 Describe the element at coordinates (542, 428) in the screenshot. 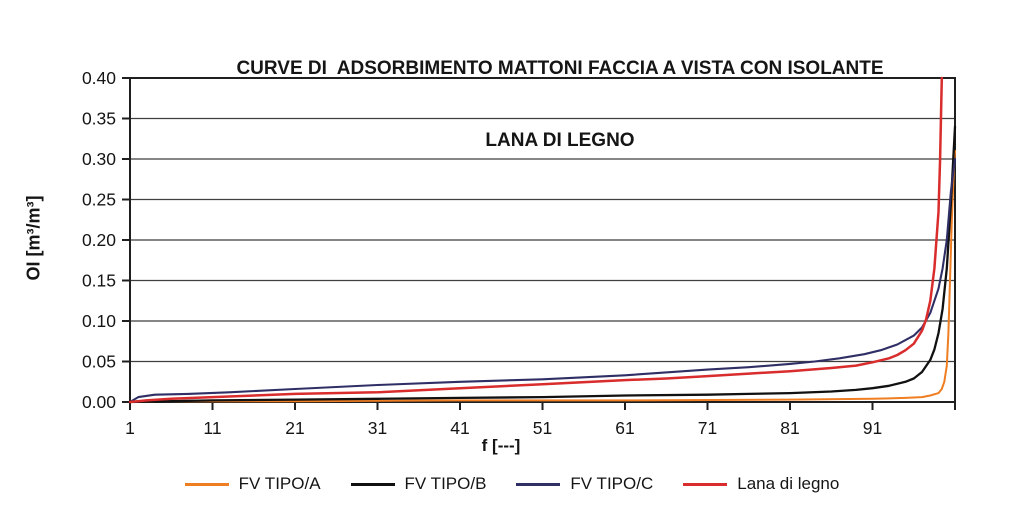

I see `x-tick-label: 51` at that location.